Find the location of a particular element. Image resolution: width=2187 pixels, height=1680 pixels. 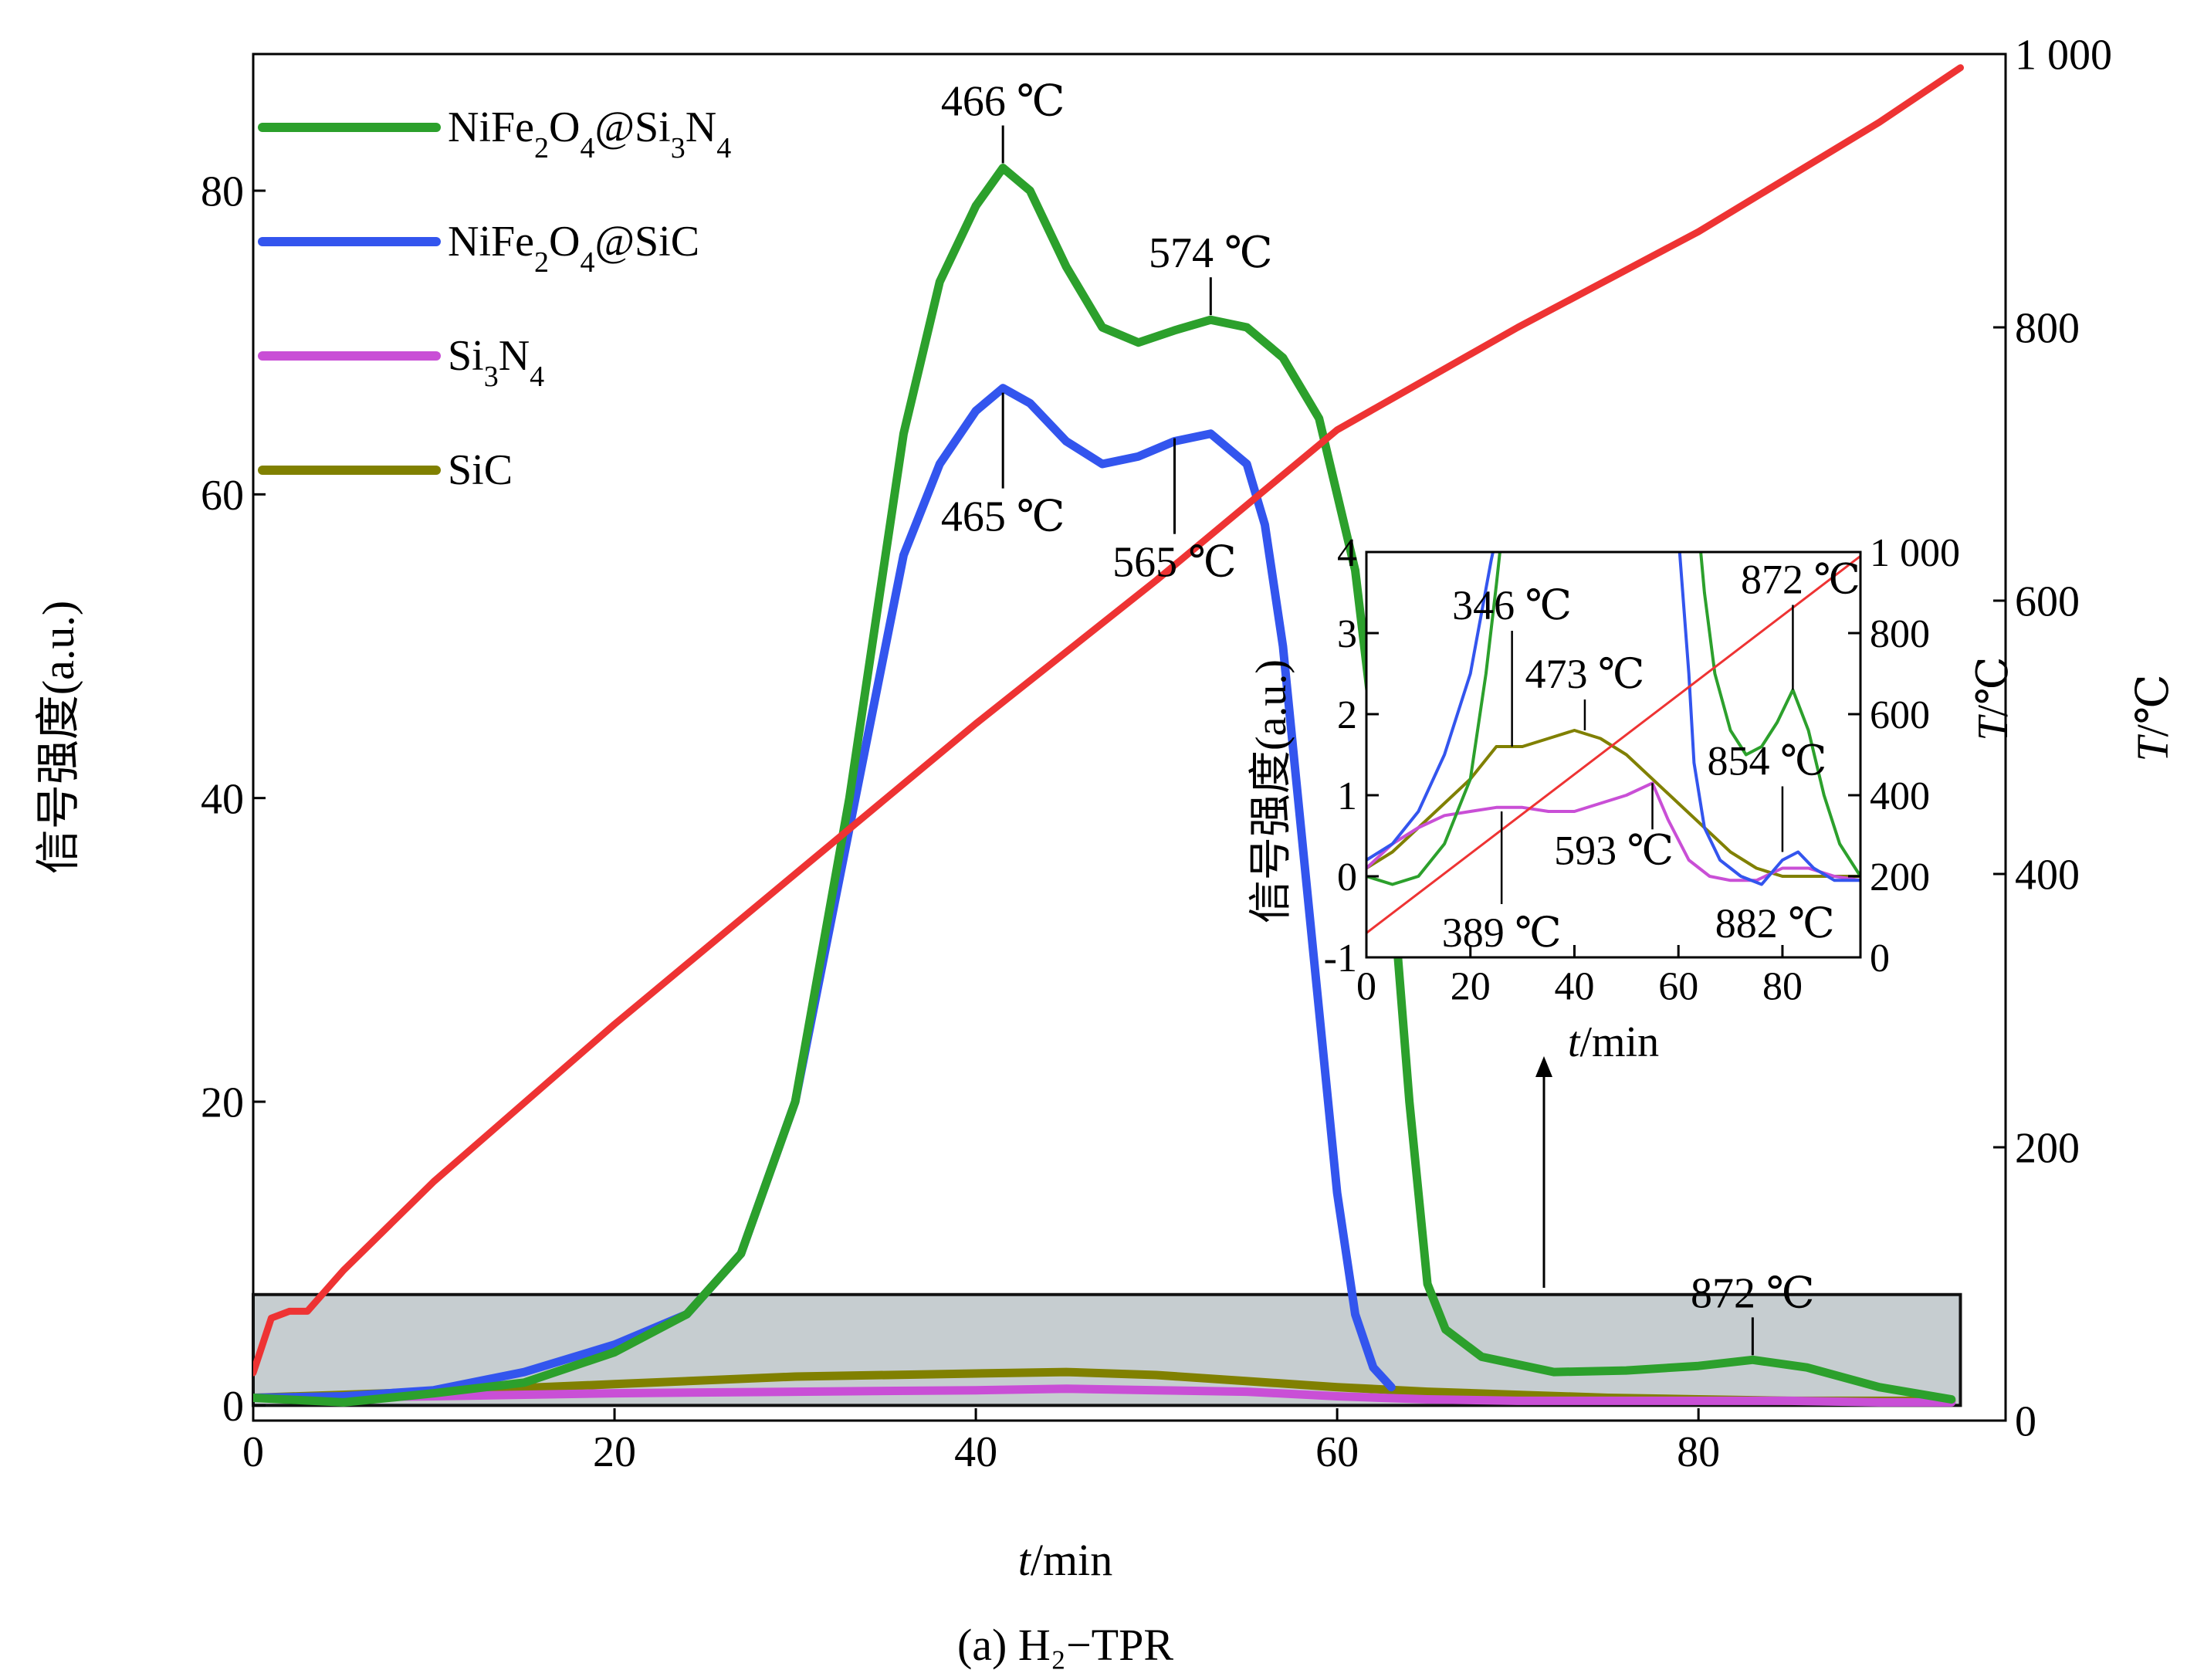

y-axis-label: 信号强度(a.u.) is located at coordinates (58, 738).